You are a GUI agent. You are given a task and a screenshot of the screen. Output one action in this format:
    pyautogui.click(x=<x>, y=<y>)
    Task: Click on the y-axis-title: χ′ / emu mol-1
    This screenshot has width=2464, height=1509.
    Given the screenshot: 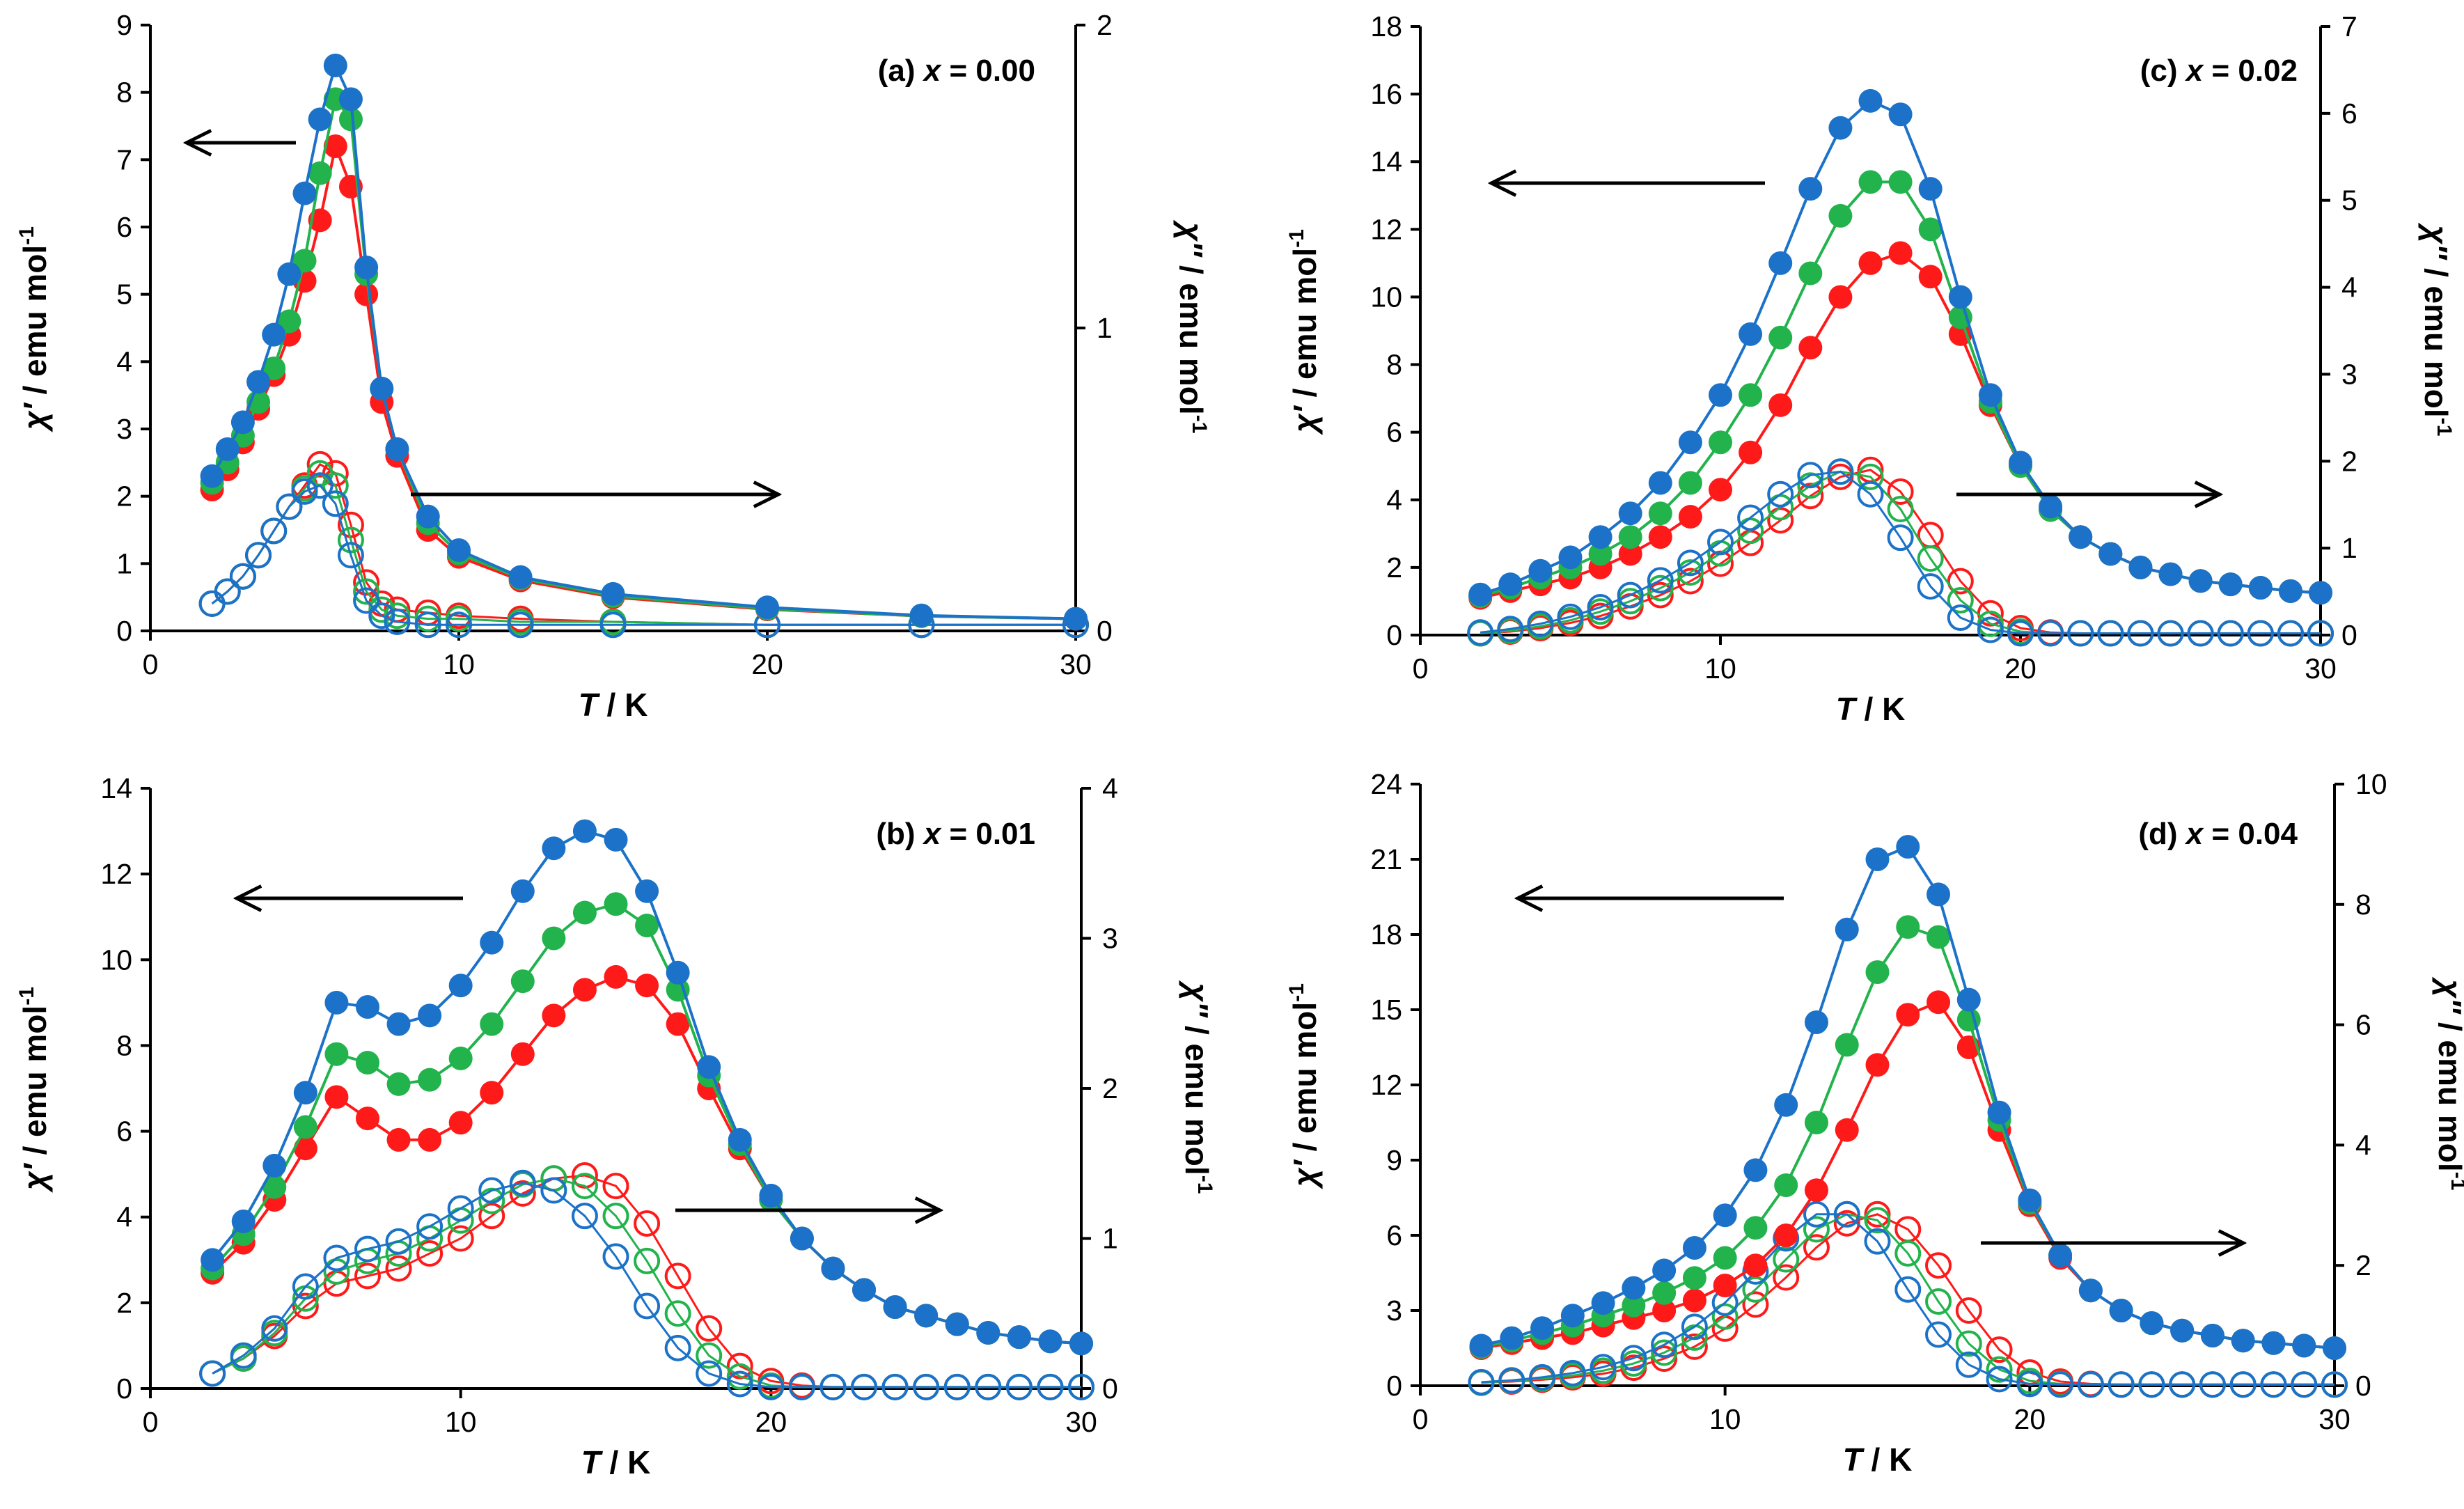 What is the action you would take?
    pyautogui.click(x=34, y=1090)
    